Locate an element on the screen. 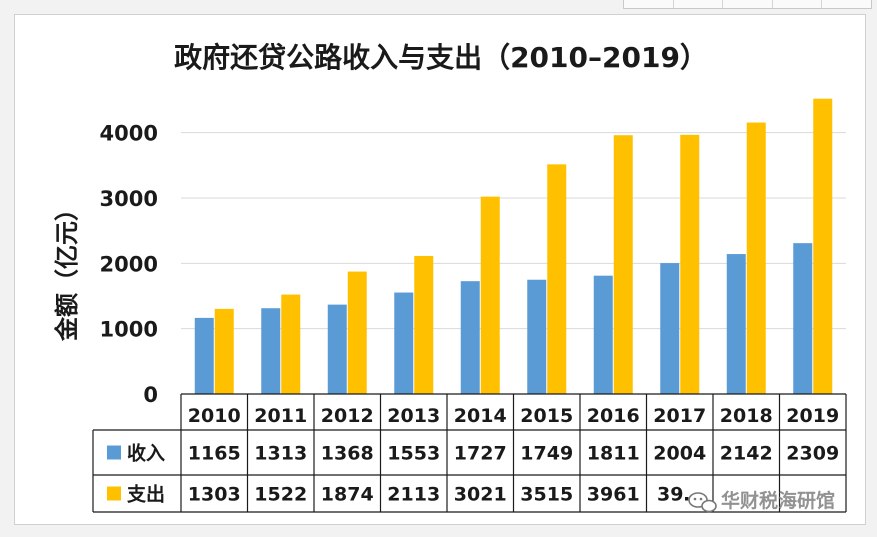 Image resolution: width=877 pixels, height=537 pixels. y-tick-label: 4000 is located at coordinates (129, 134).